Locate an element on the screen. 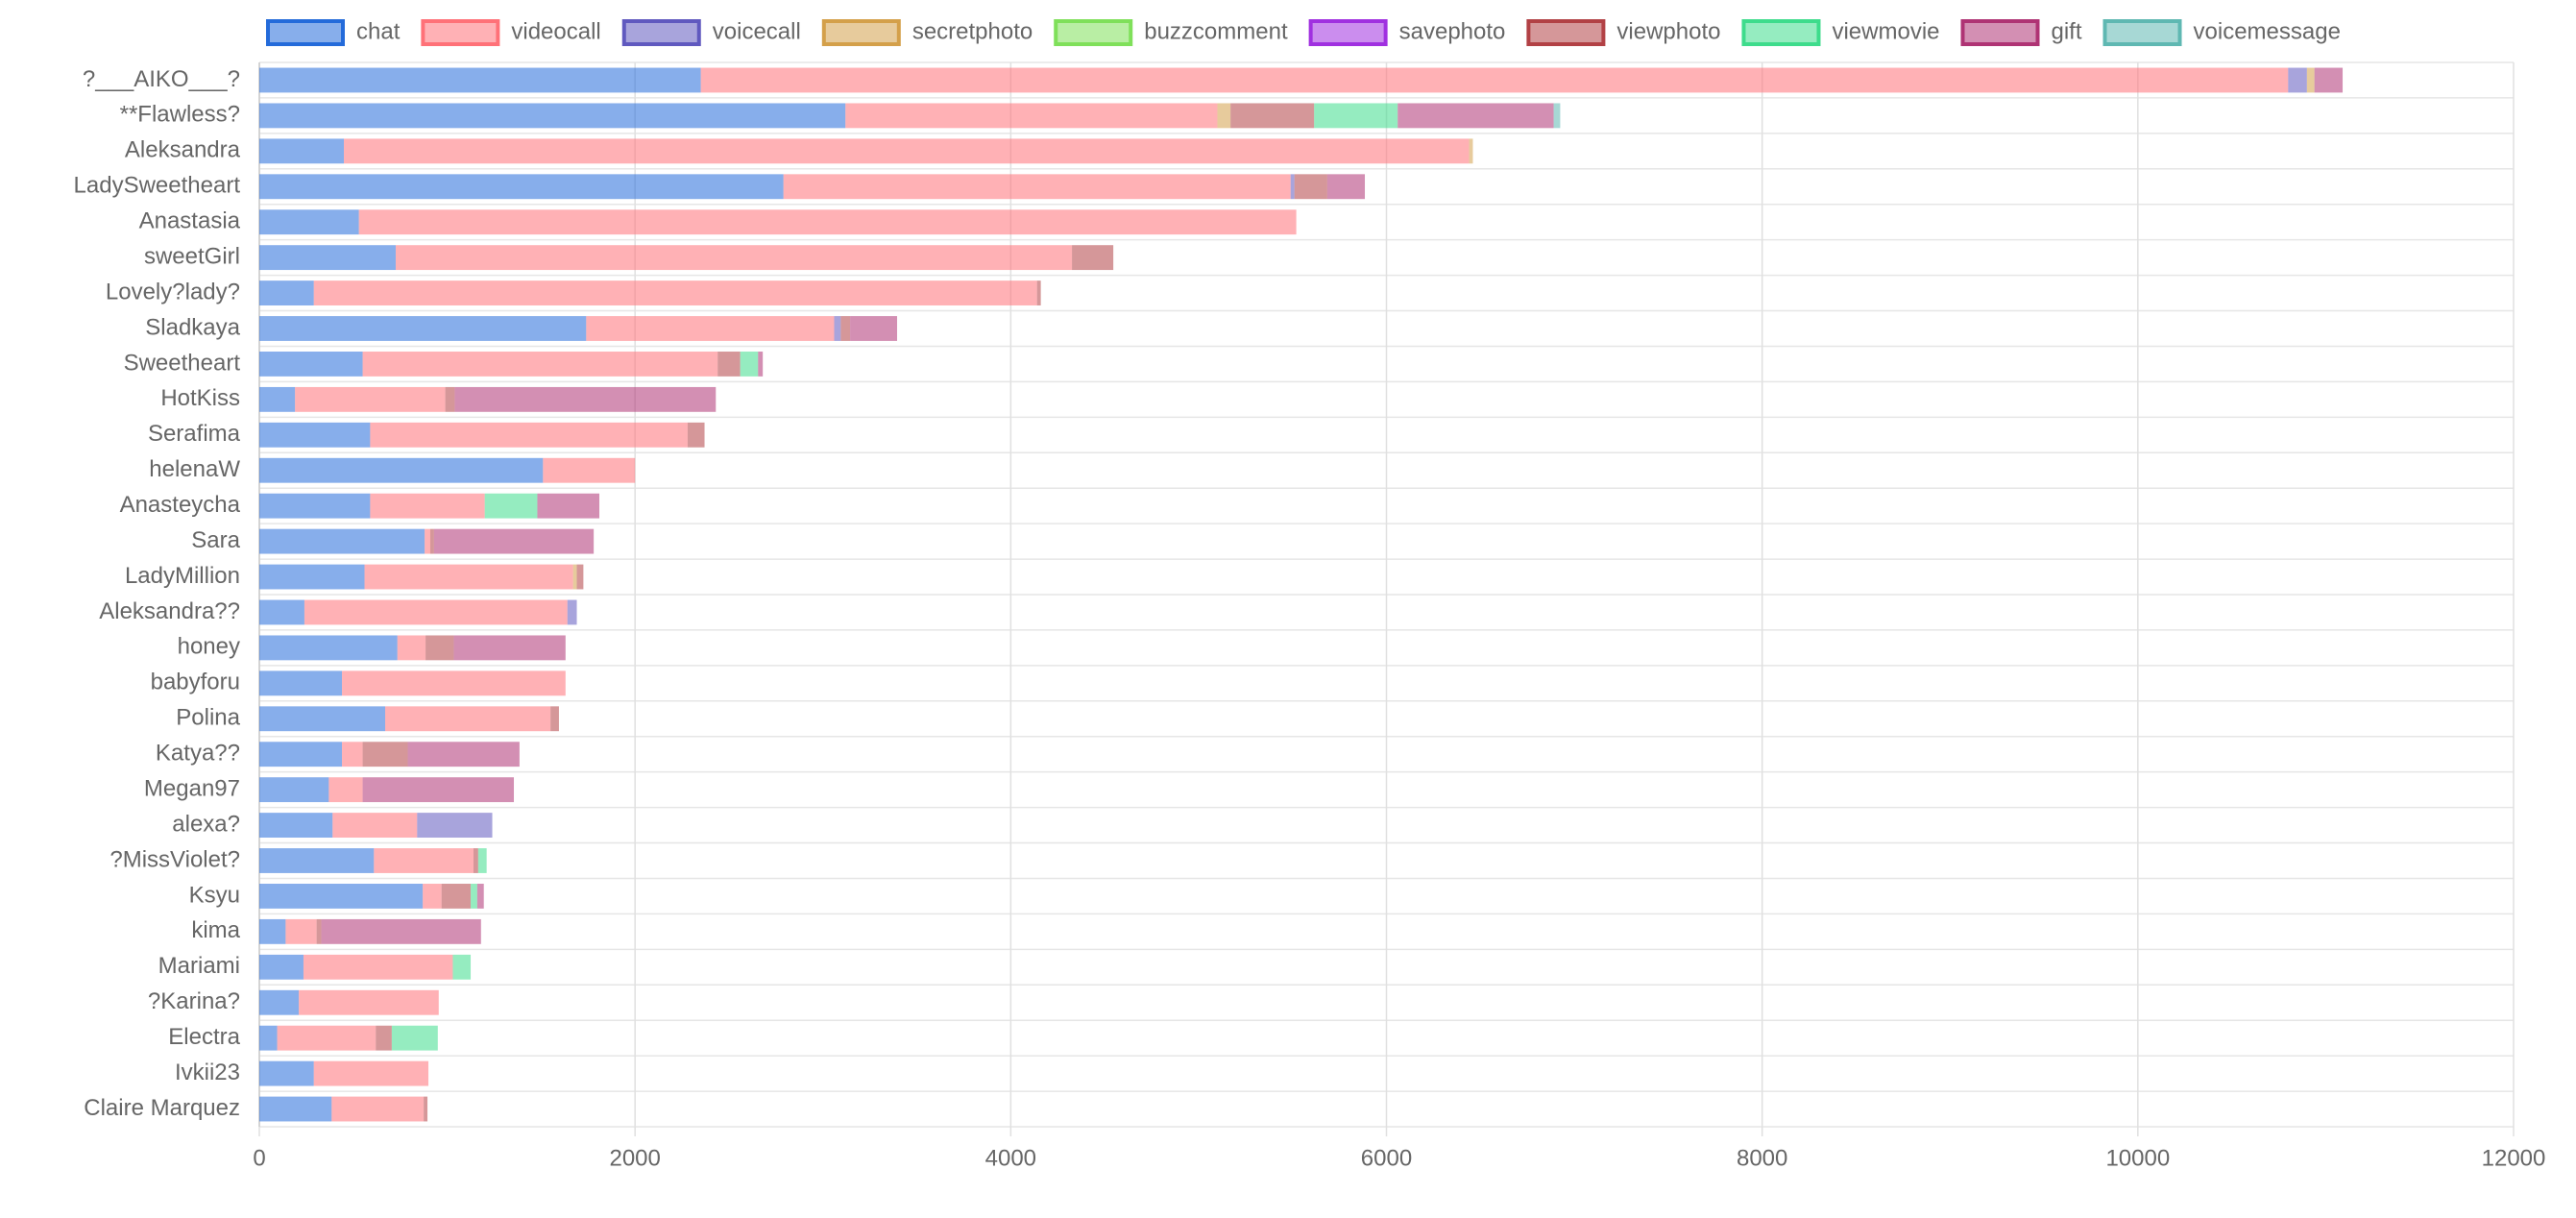  y-tick-label: Mariami is located at coordinates (199, 966).